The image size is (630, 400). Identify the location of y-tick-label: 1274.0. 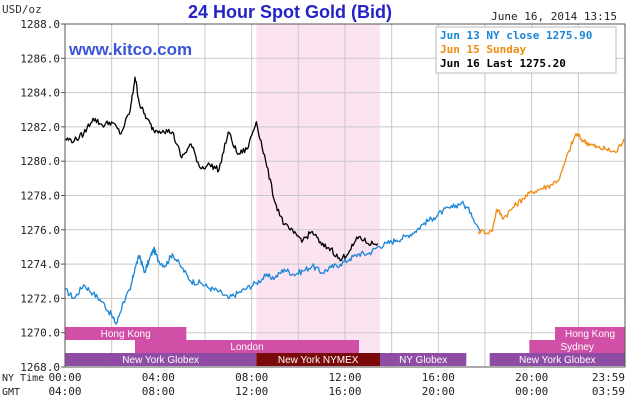
(40, 264).